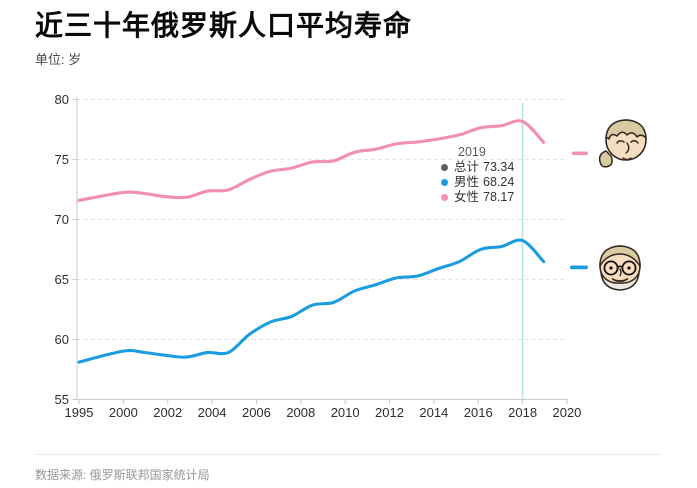 Image resolution: width=697 pixels, height=488 pixels. I want to click on tooltip-label: 女性, so click(467, 197).